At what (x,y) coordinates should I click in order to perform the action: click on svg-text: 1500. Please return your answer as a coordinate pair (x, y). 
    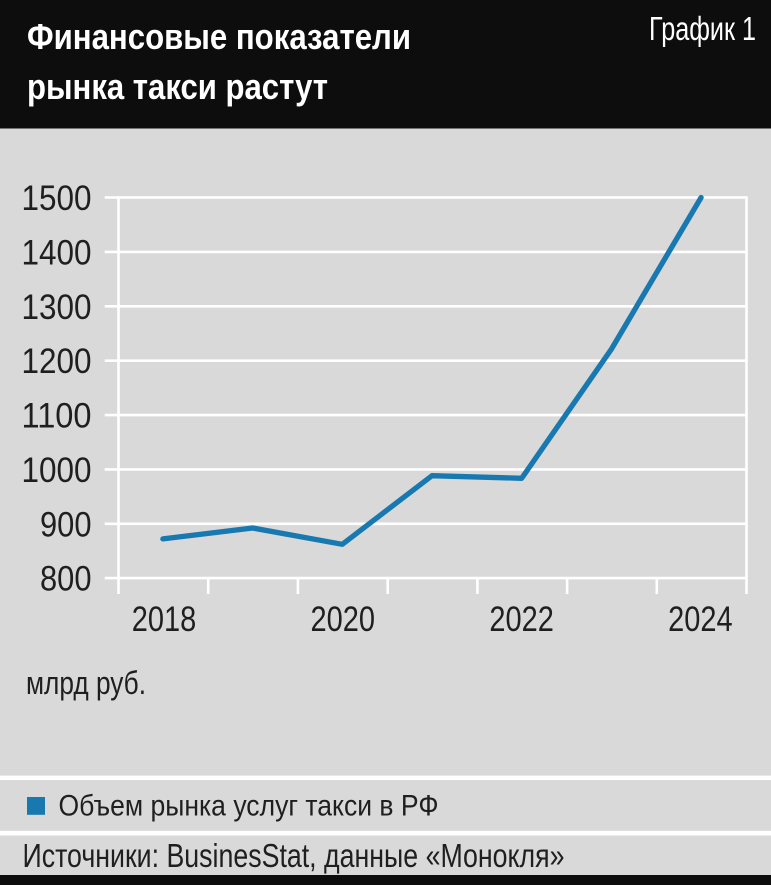
    Looking at the image, I should click on (57, 198).